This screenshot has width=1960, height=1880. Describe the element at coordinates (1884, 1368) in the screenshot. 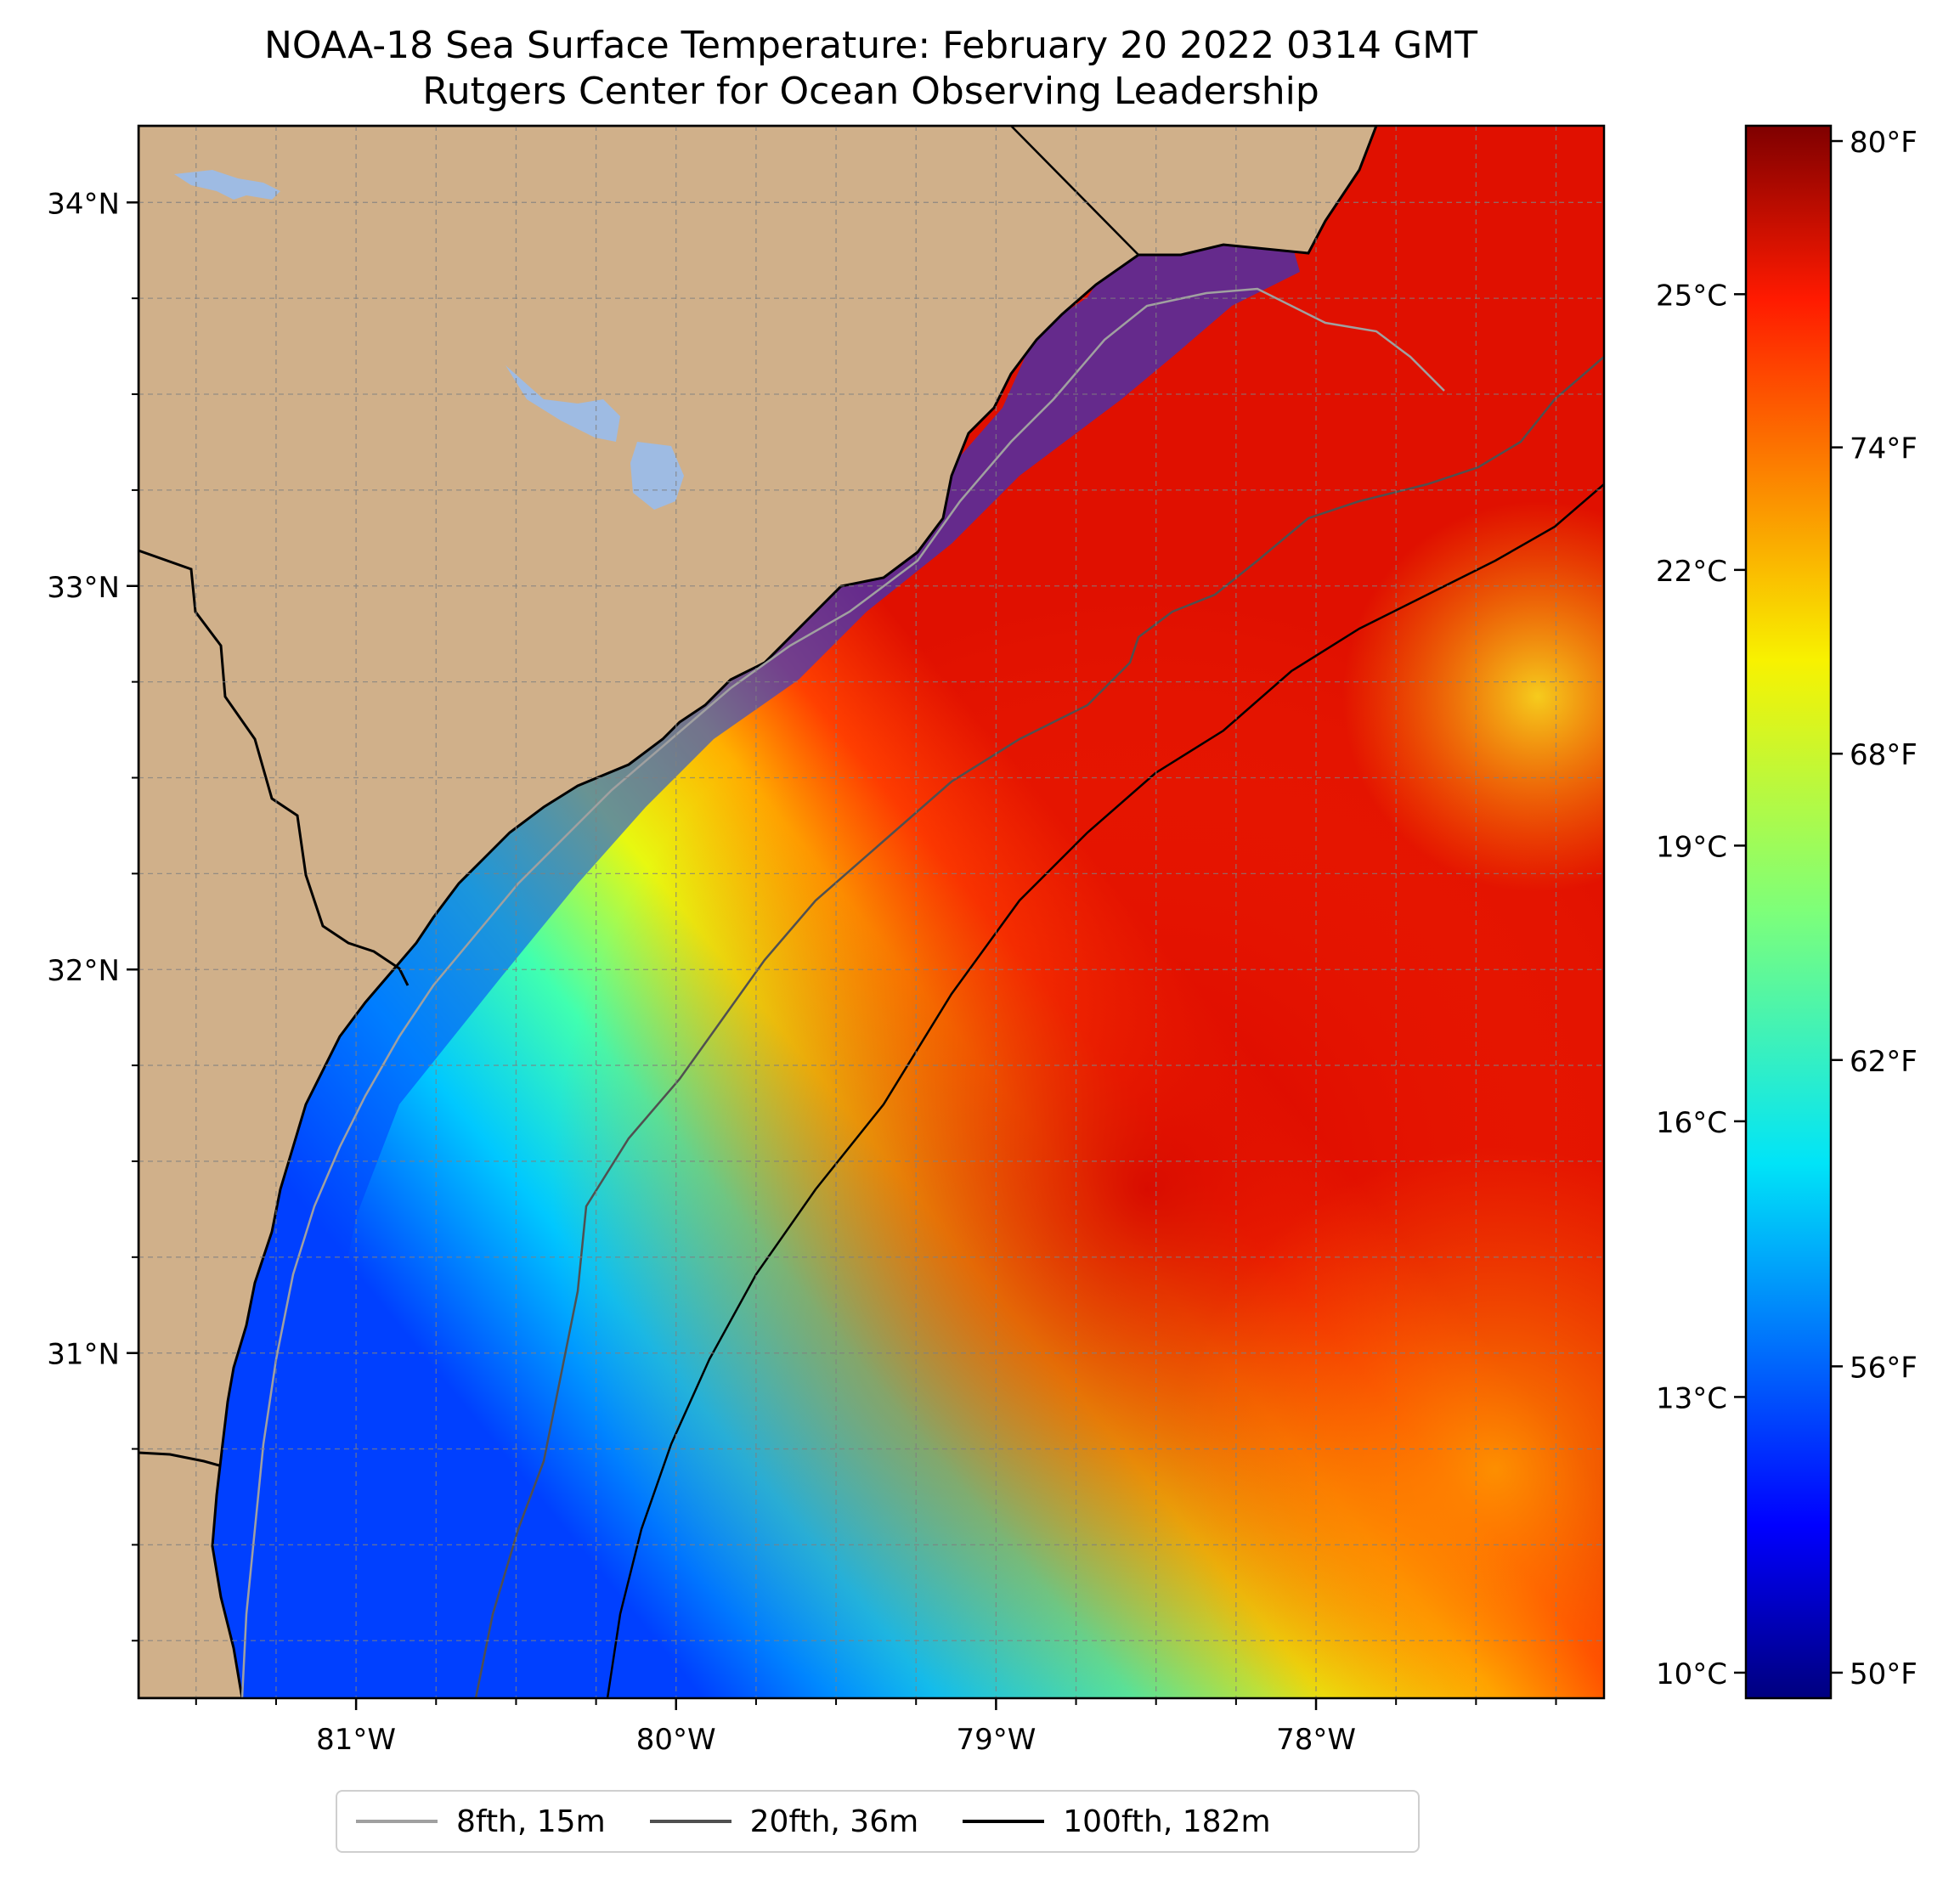

I see `fahrenheit-tick-label: 56°F` at that location.